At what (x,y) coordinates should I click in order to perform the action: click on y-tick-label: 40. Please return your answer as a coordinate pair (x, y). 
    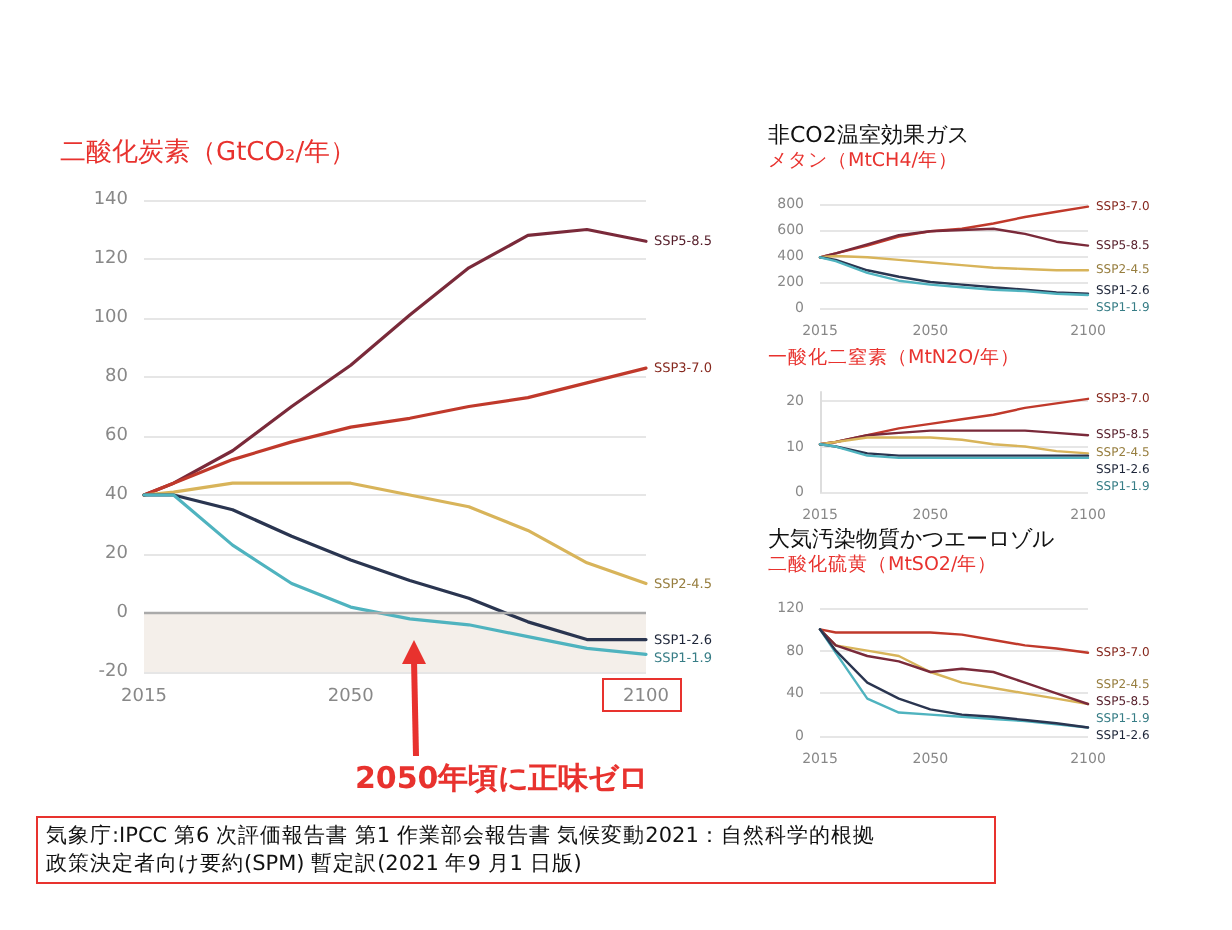
    Looking at the image, I should click on (117, 495).